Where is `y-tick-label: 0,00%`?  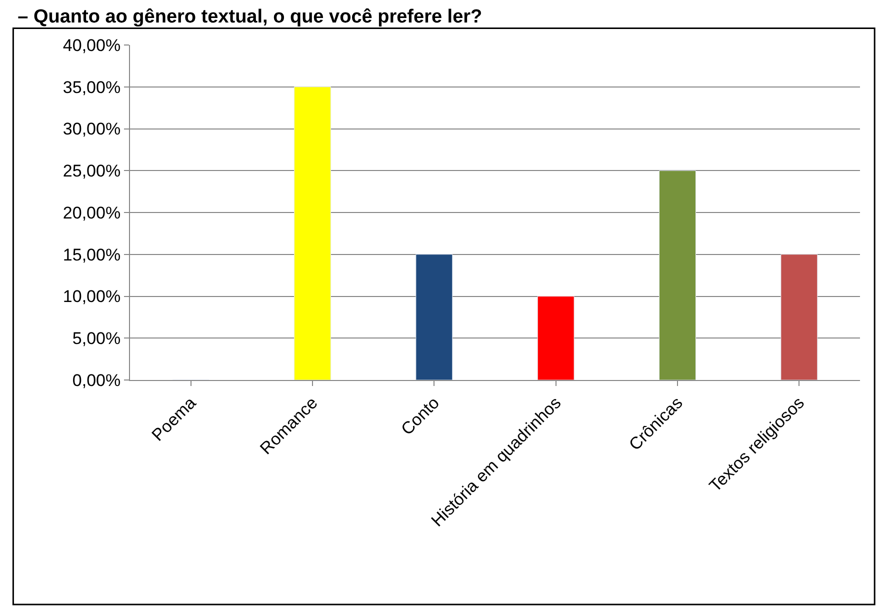
y-tick-label: 0,00% is located at coordinates (96, 380).